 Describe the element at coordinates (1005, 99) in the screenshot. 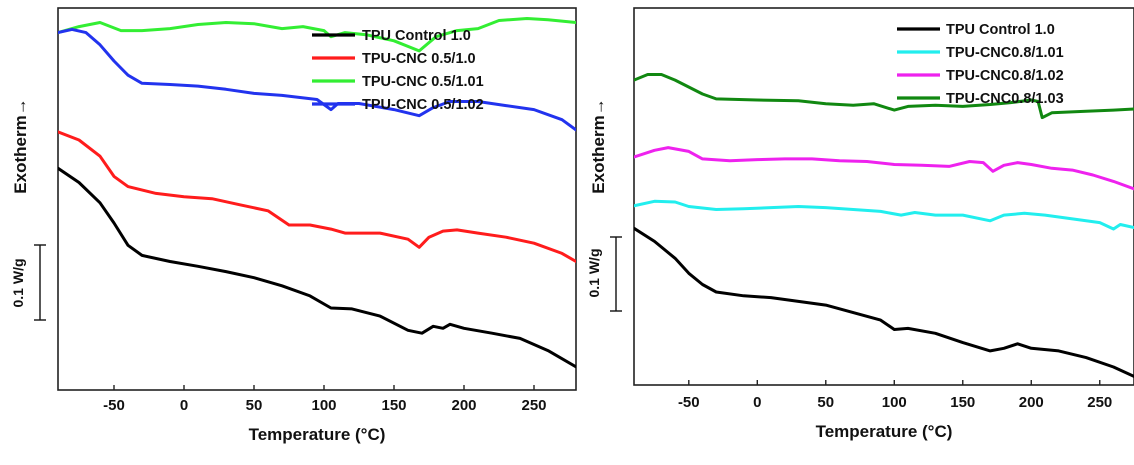

I see `legend-label-4: TPU-CNC0.8/1.03` at that location.